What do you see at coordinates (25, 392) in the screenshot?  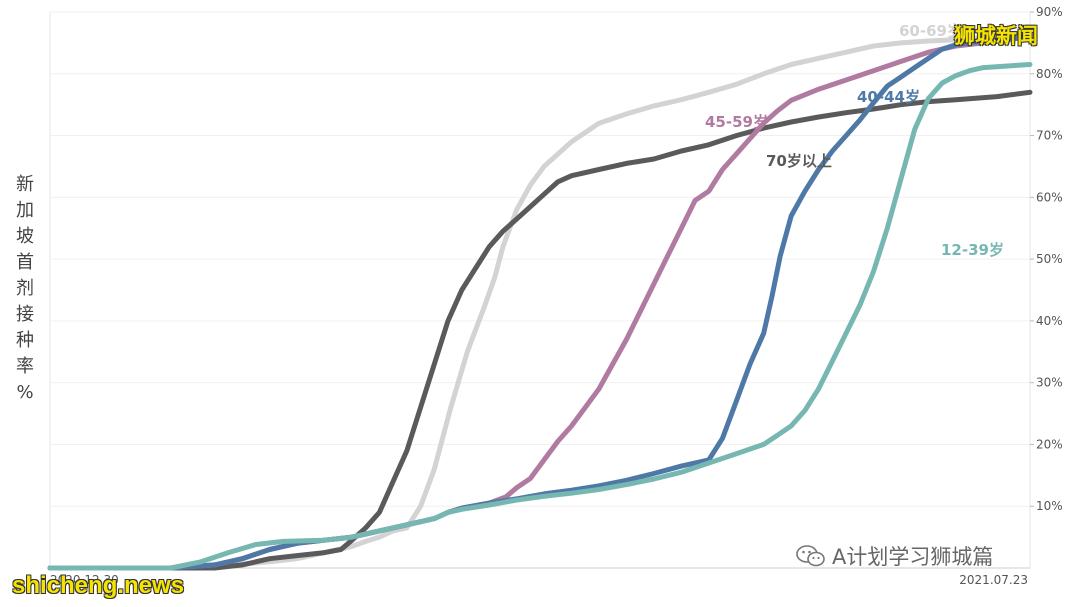 I see `y-axis-label-char: %` at bounding box center [25, 392].